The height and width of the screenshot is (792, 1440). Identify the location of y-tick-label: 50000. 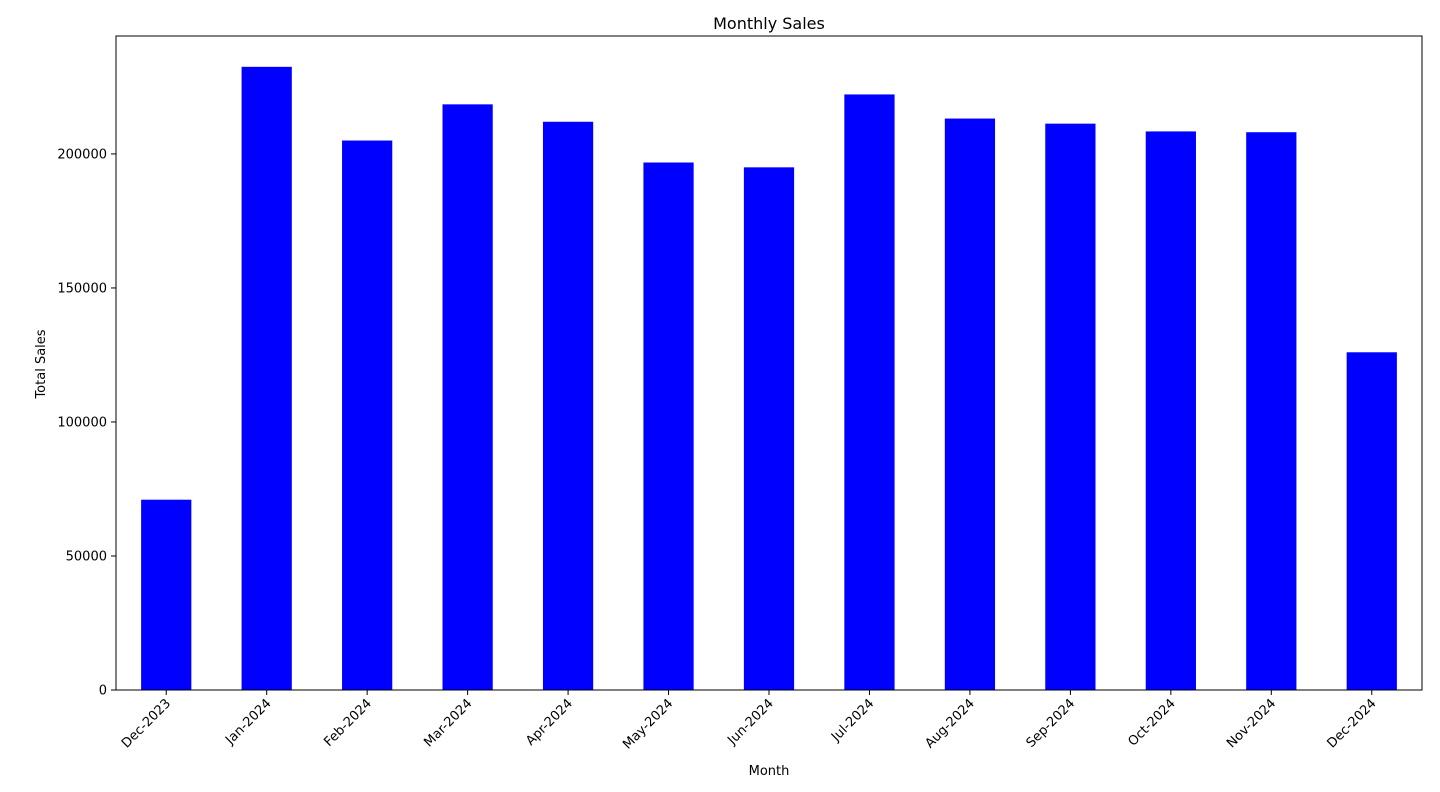
(86, 556).